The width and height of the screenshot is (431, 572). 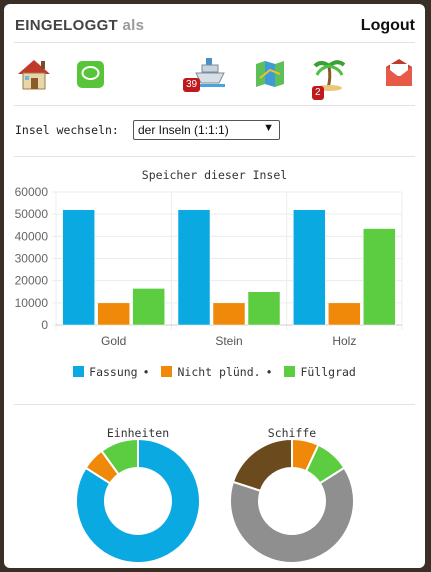 I want to click on legend-label-fassung: Fassung, so click(x=113, y=372).